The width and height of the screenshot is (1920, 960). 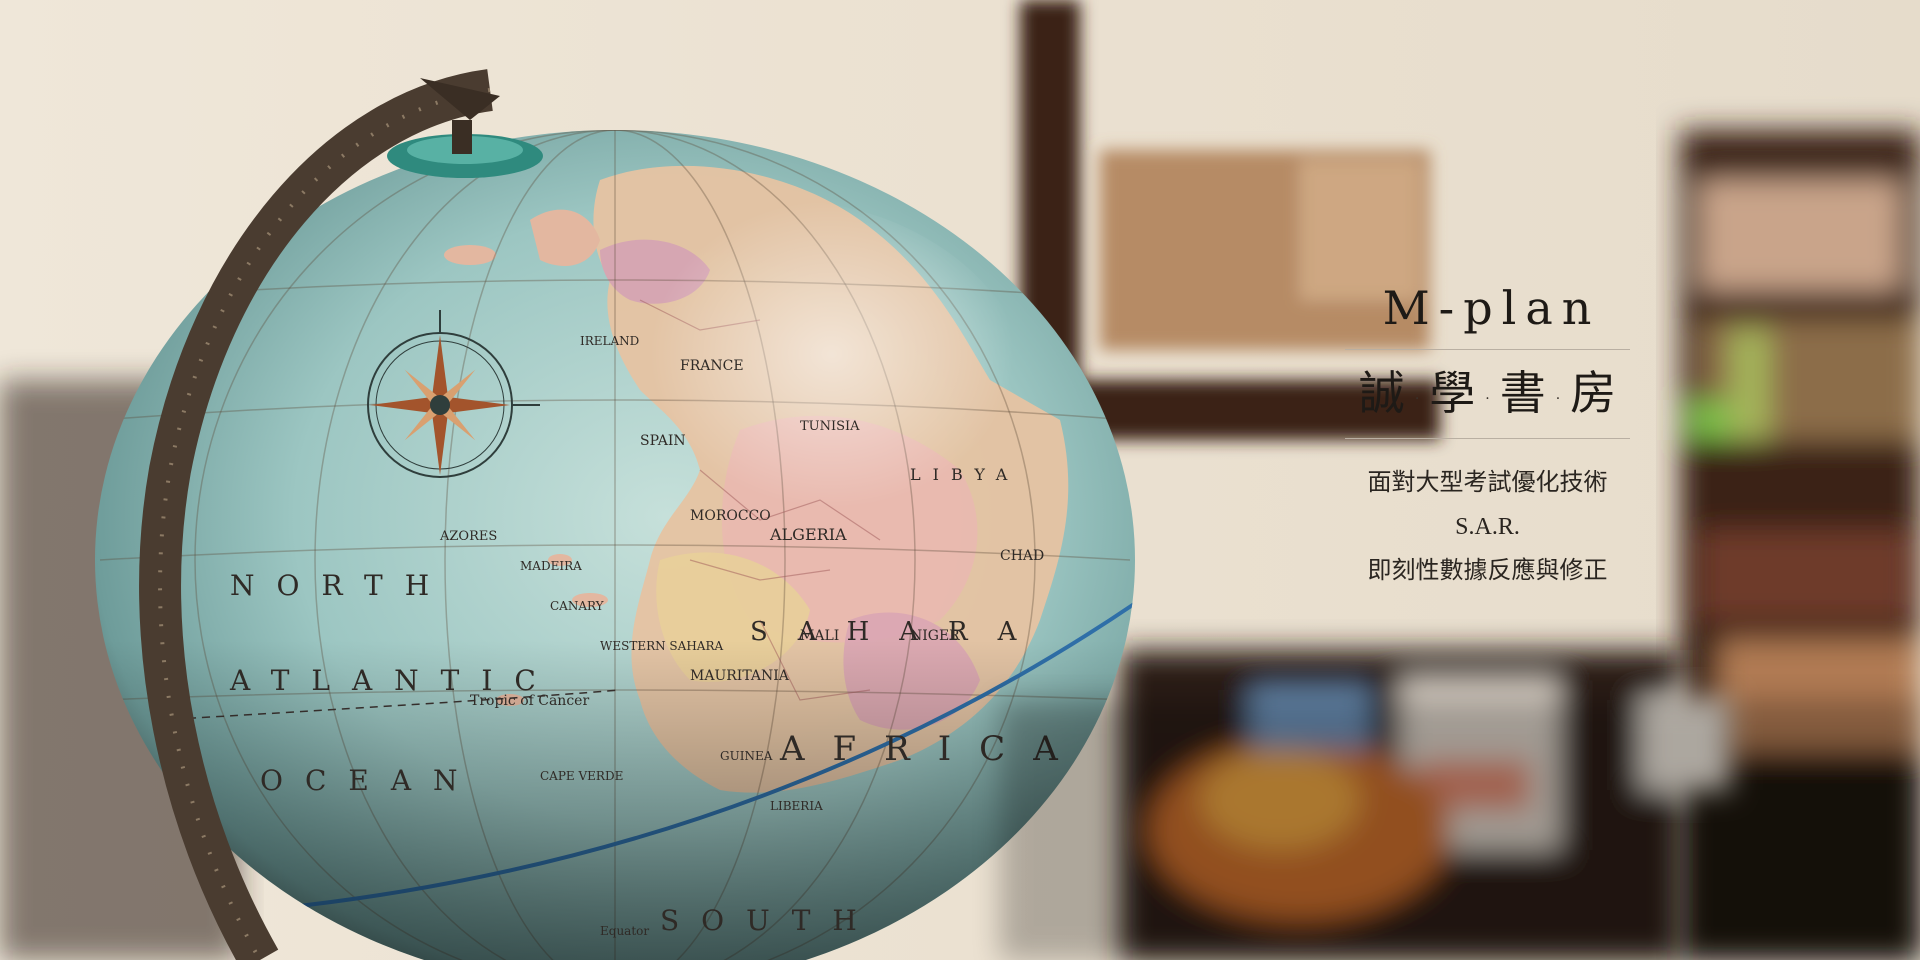 I want to click on label-liberia: LIBERIA, so click(x=796, y=806).